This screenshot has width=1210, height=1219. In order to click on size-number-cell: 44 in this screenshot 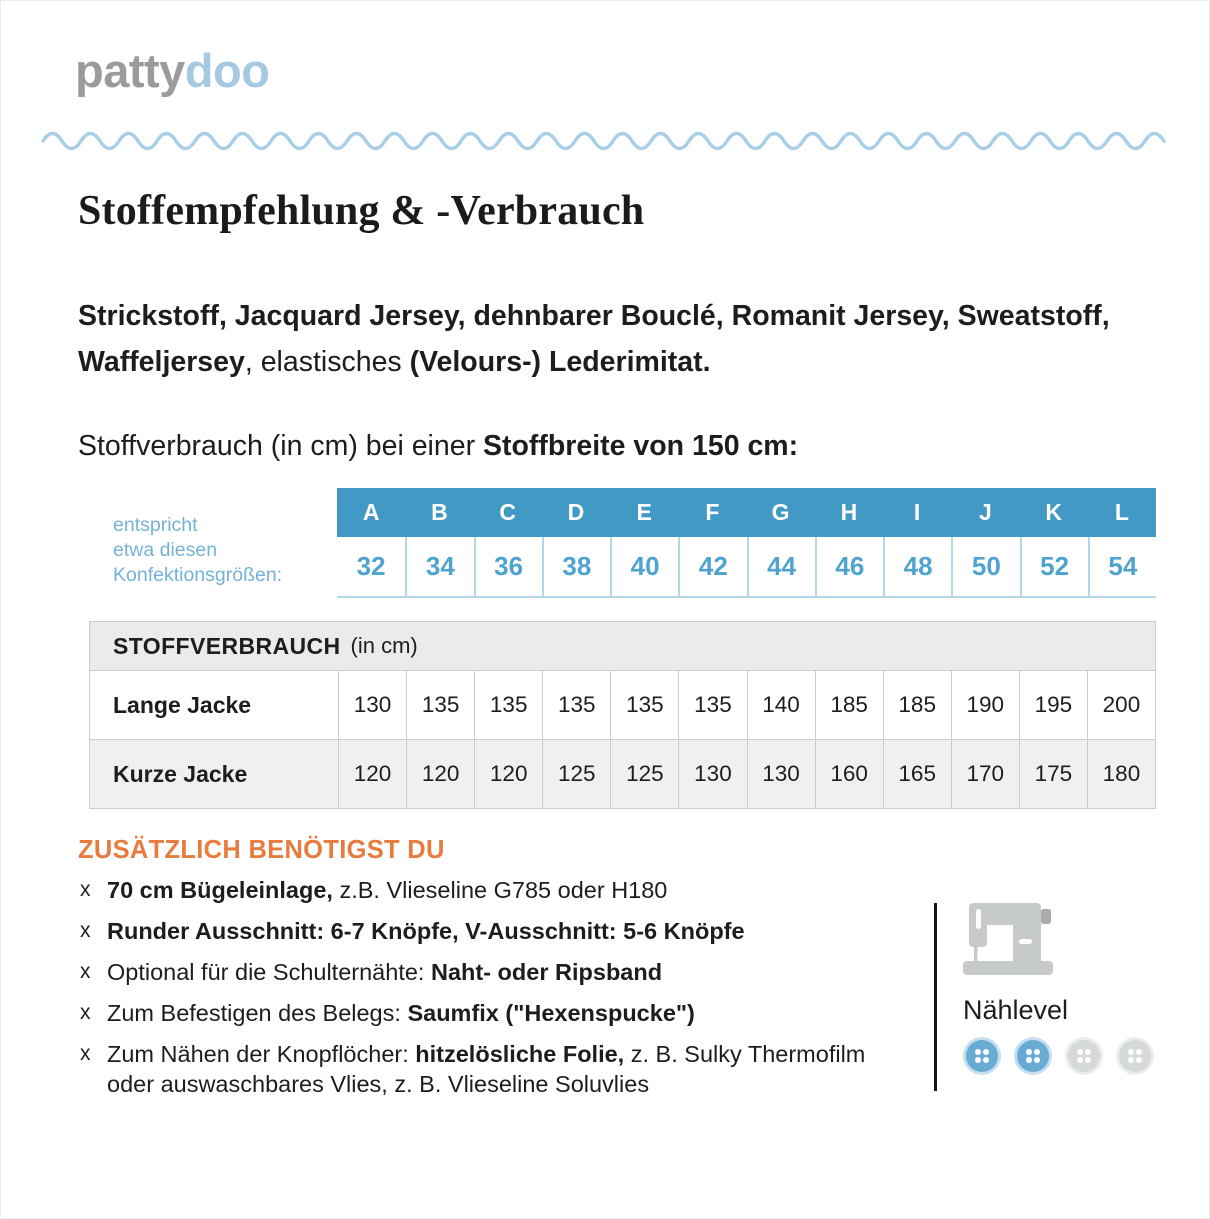, I will do `click(780, 566)`.